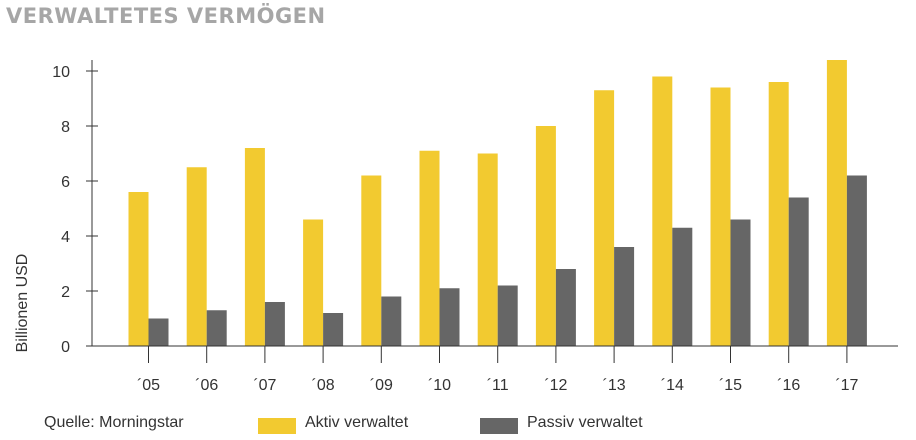 The width and height of the screenshot is (916, 440). I want to click on x-tick-label-12: ´17, so click(846, 385).